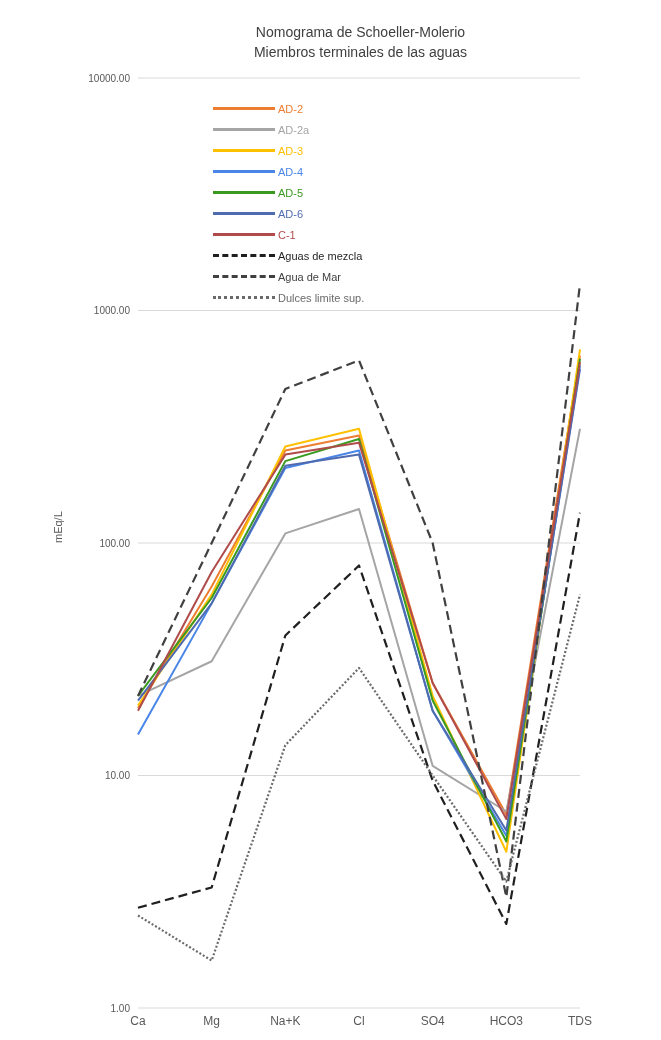 The height and width of the screenshot is (1040, 661). Describe the element at coordinates (115, 543) in the screenshot. I see `y-tick-label: 100.00` at that location.